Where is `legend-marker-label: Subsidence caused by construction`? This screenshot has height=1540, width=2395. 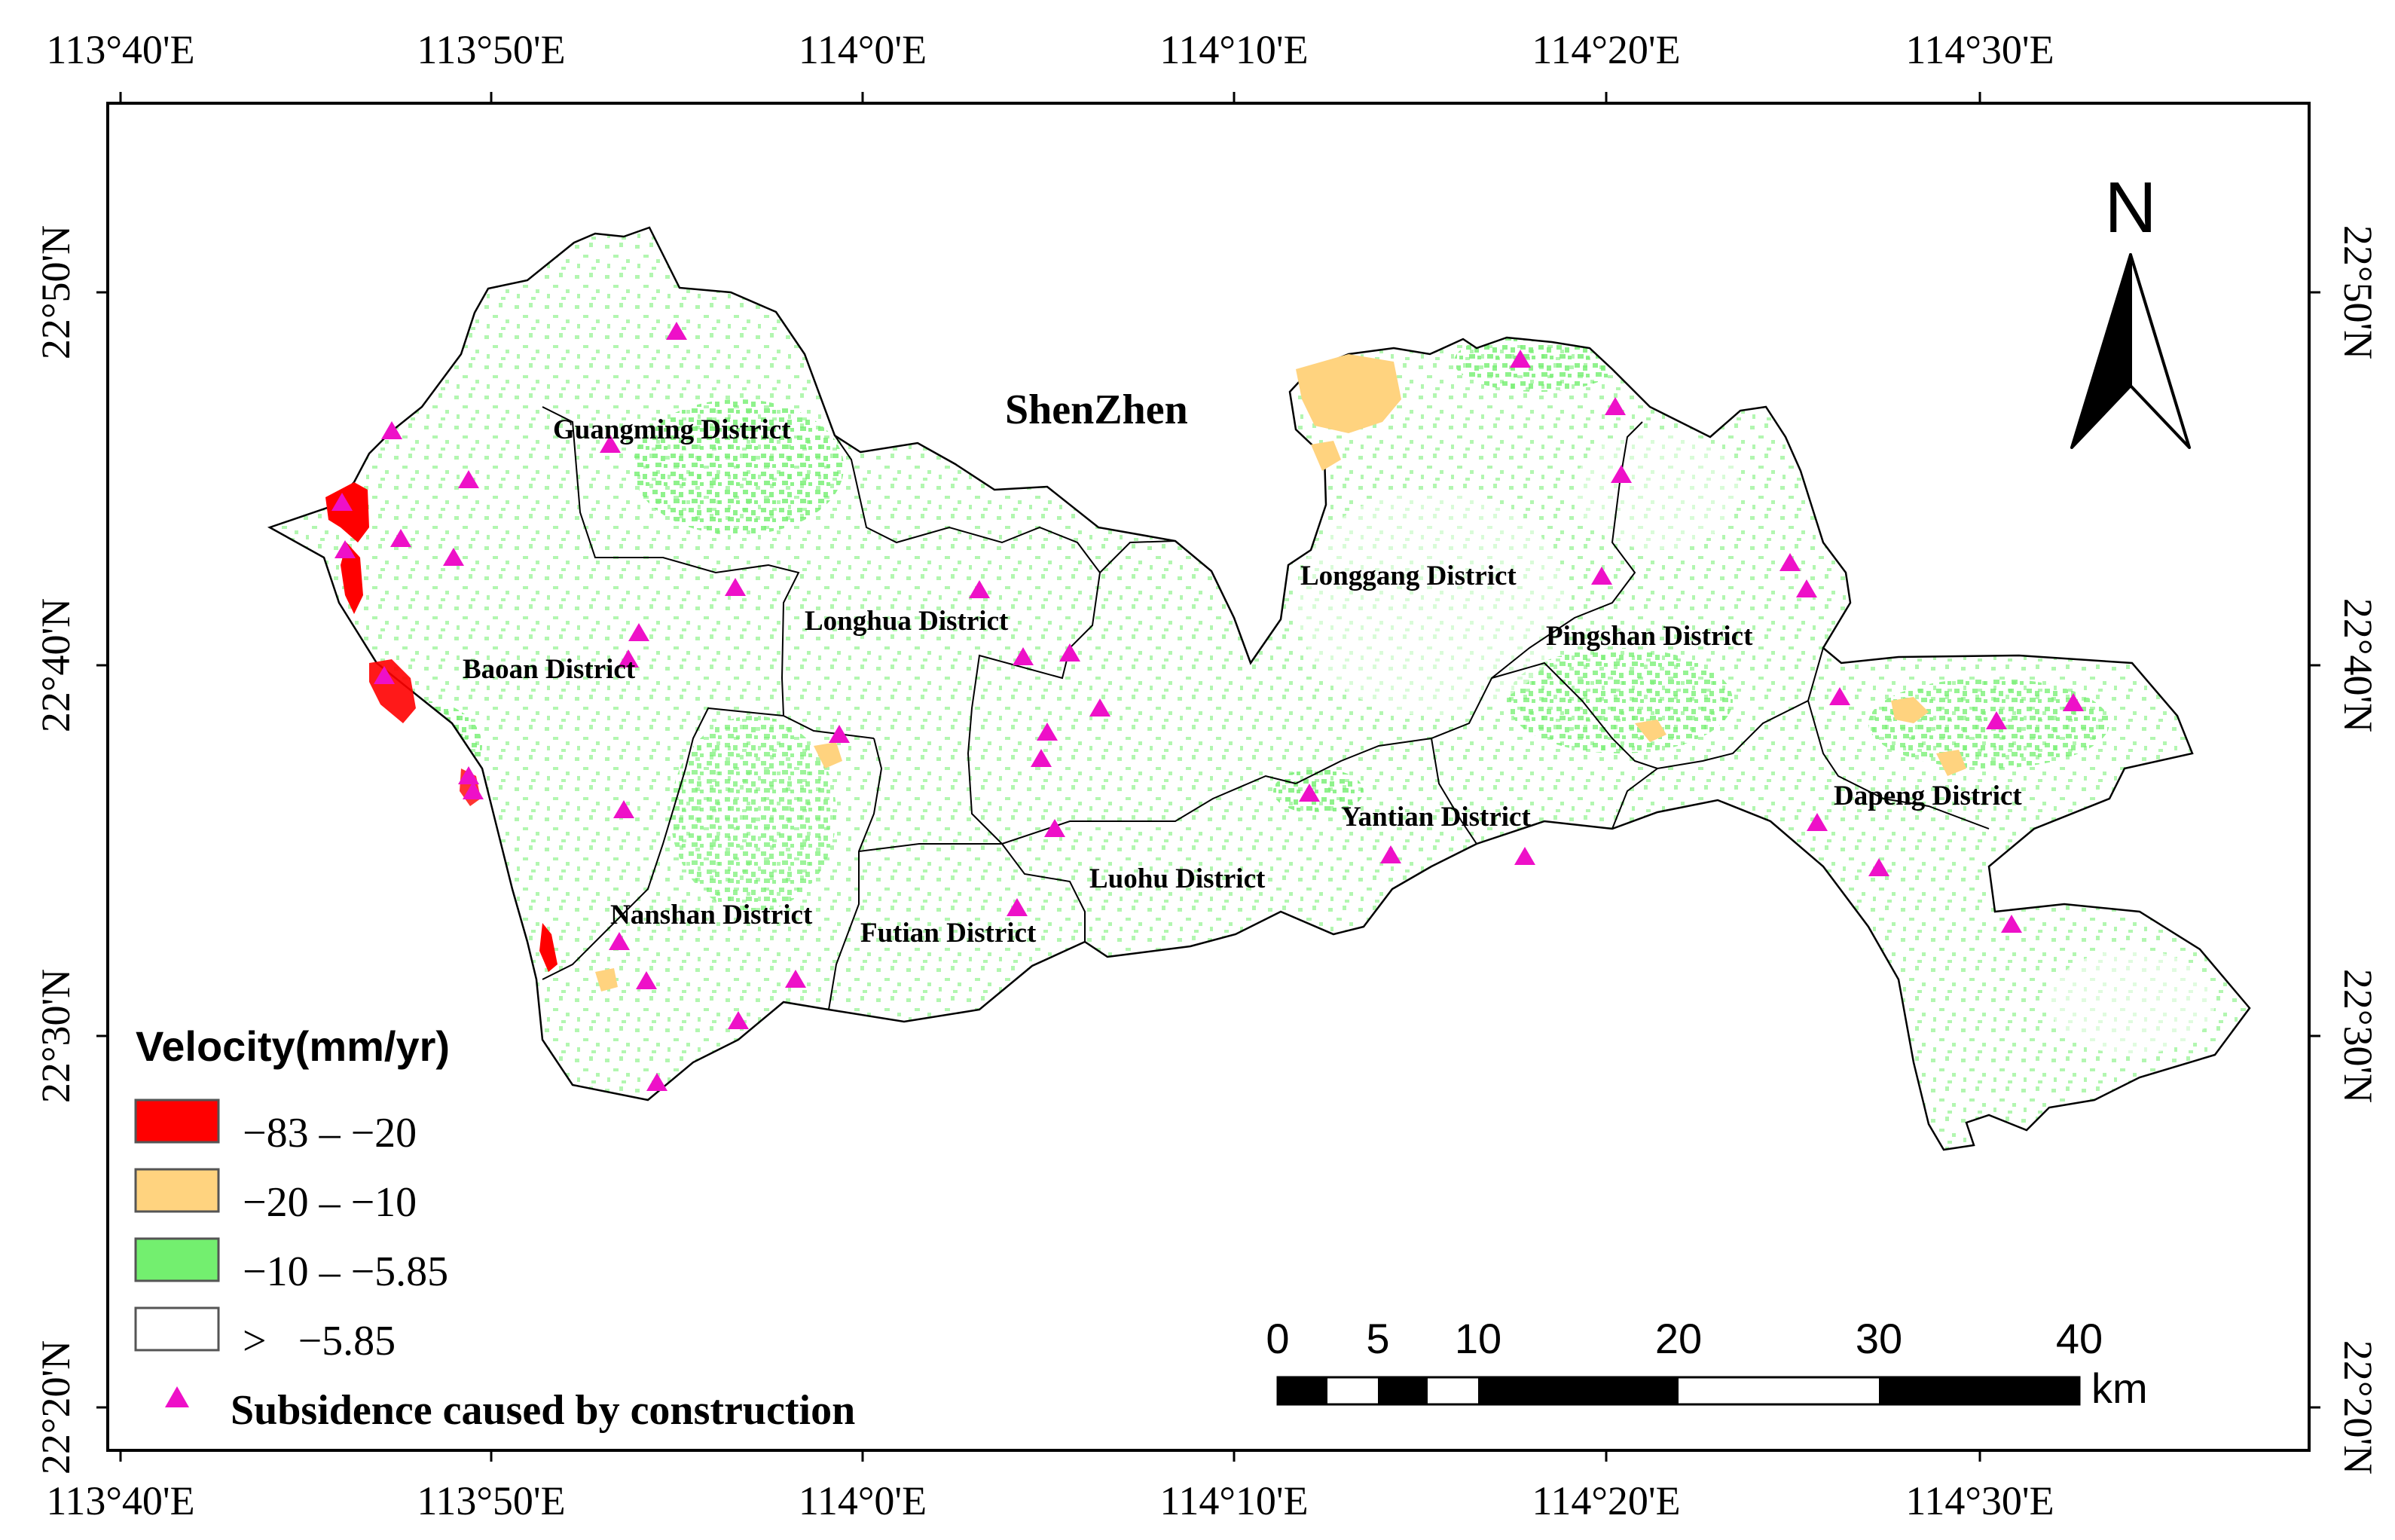 legend-marker-label: Subsidence caused by construction is located at coordinates (543, 1411).